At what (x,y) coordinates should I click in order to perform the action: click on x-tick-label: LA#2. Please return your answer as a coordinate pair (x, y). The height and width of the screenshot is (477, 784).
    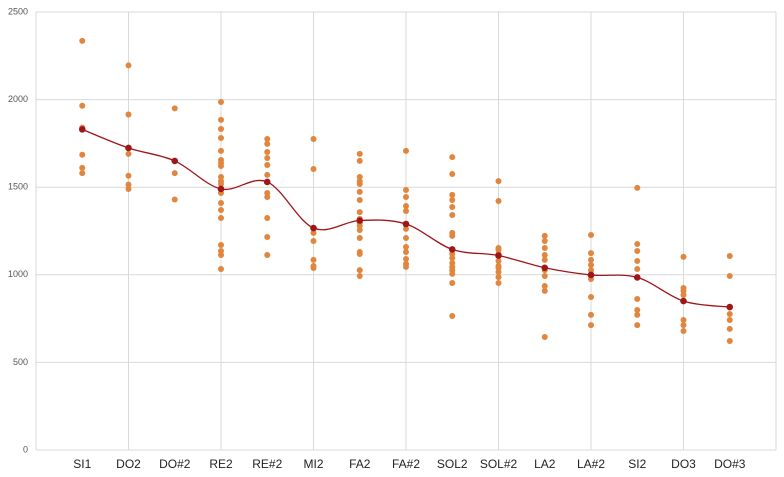
    Looking at the image, I should click on (591, 464).